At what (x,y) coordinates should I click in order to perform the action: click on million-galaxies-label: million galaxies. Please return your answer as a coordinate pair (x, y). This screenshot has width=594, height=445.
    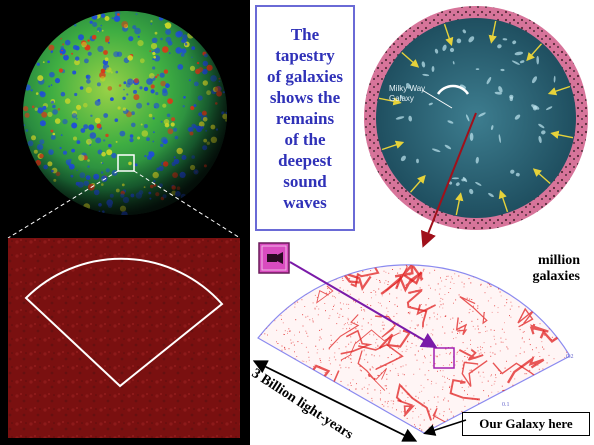
    Looking at the image, I should click on (556, 268).